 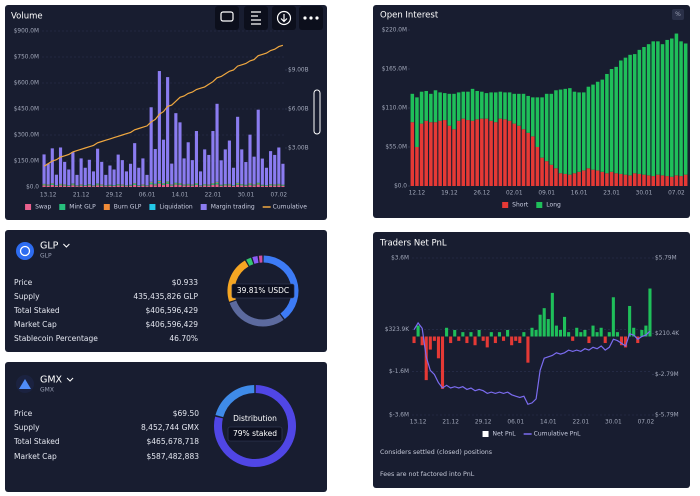 What do you see at coordinates (417, 194) in the screenshot?
I see `x-tick-label: 12.12` at bounding box center [417, 194].